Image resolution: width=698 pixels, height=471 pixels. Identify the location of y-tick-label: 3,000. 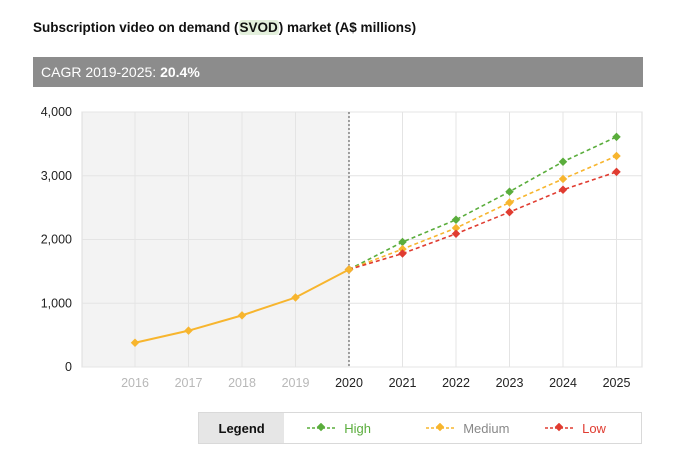
(56, 176).